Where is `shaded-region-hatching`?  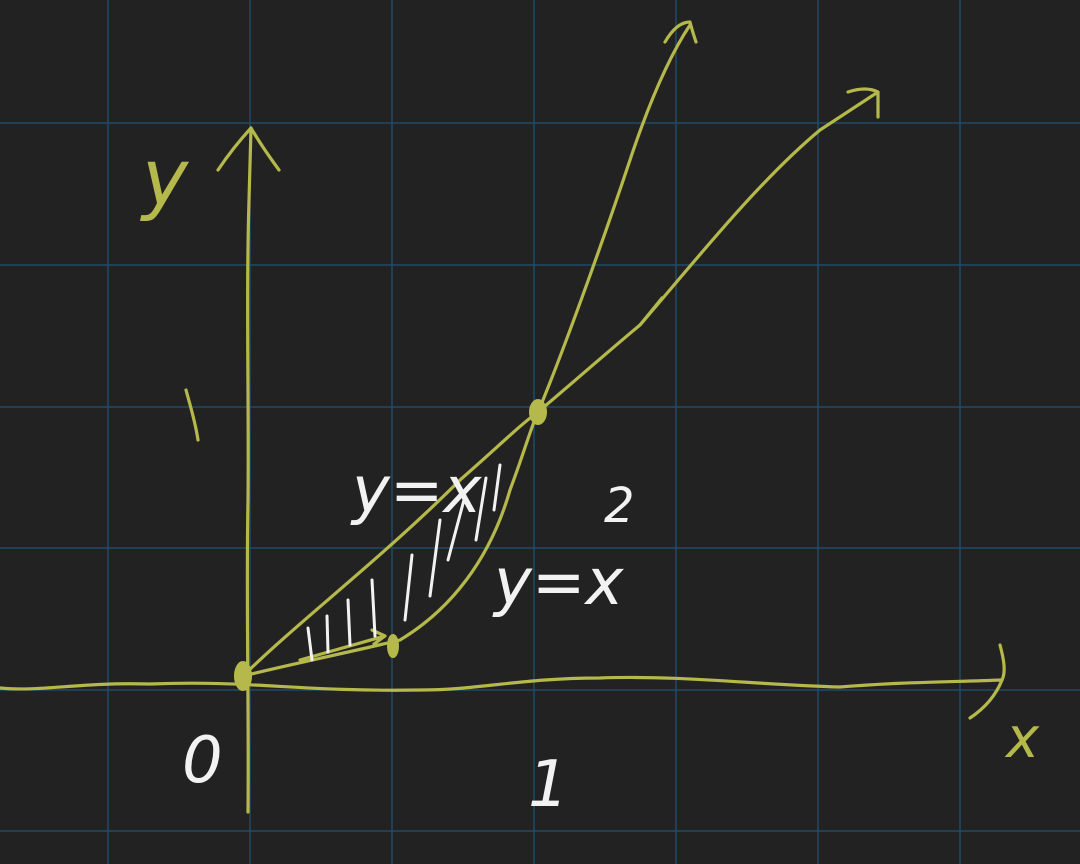 shaded-region-hatching is located at coordinates (404, 562).